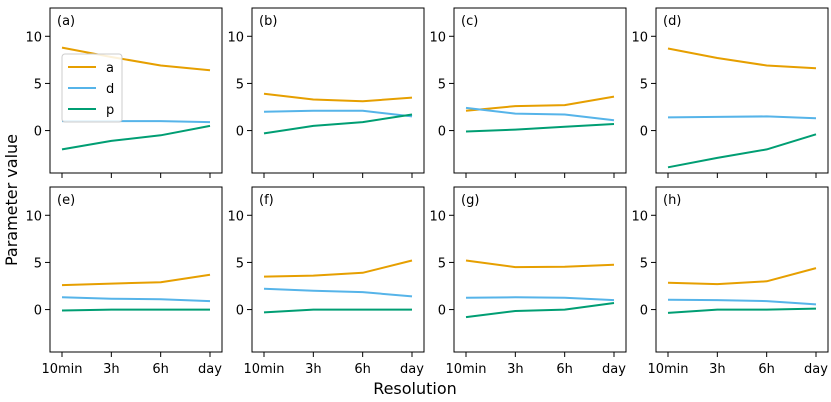 This screenshot has width=831, height=402. Describe the element at coordinates (66, 21) in the screenshot. I see `panel-label: (a)` at that location.